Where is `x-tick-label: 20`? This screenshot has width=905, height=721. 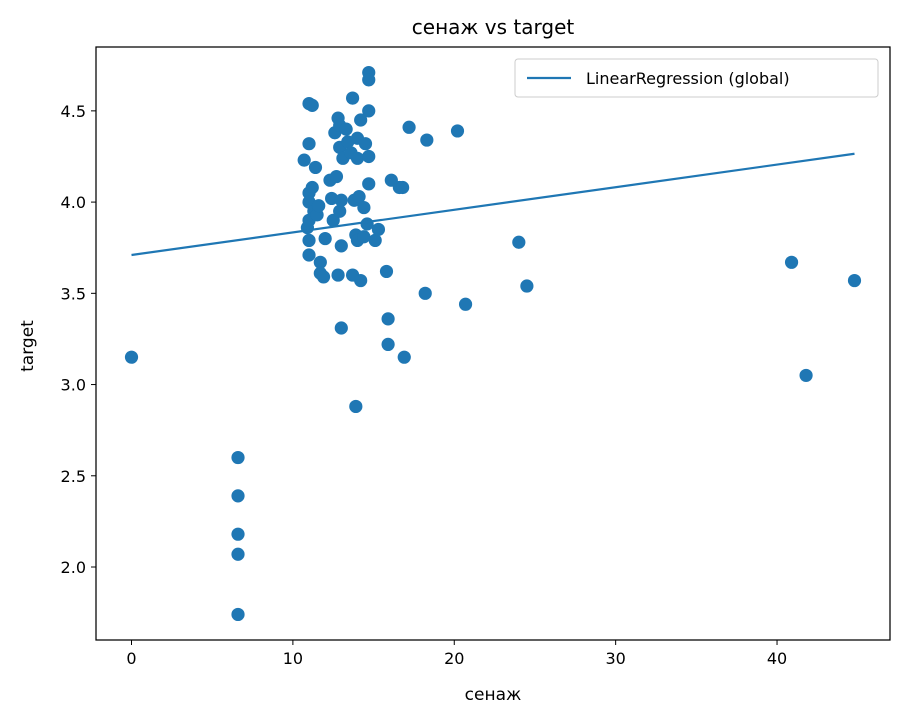 x-tick-label: 20 is located at coordinates (454, 658).